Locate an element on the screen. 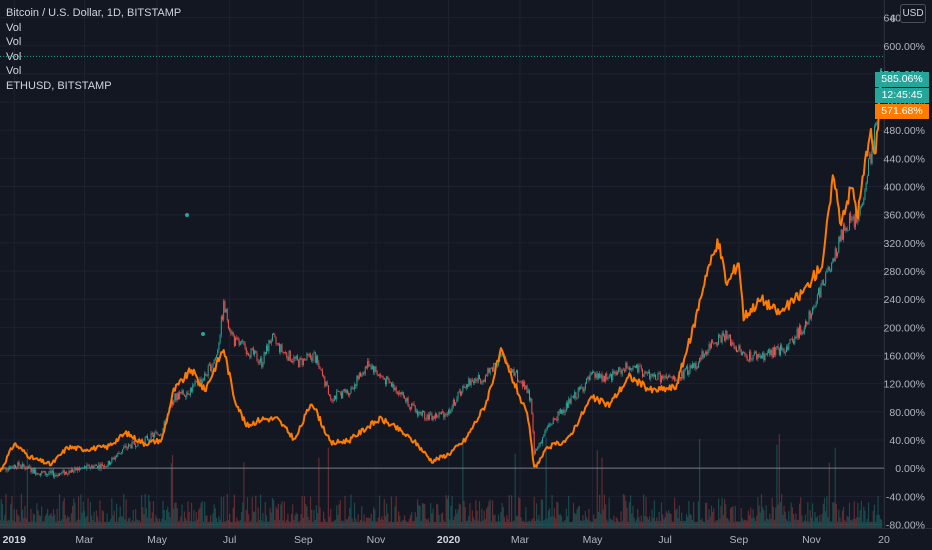 This screenshot has height=550, width=932. compare-symbol-title: ETHUSD, BITSTAMP is located at coordinates (59, 85).